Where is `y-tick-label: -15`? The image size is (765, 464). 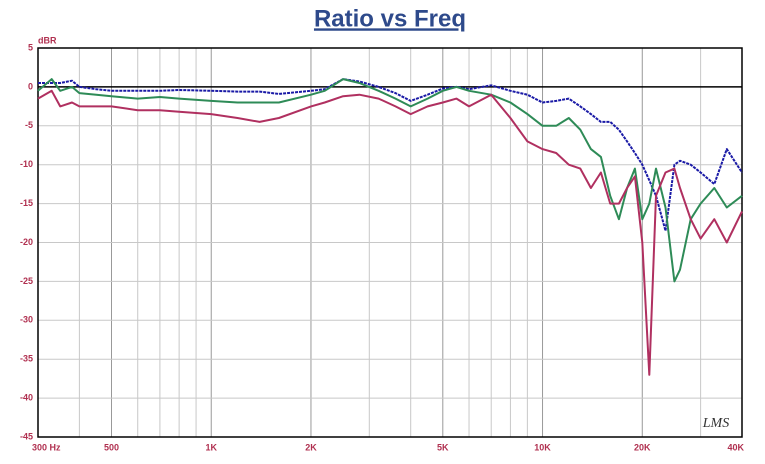
y-tick-label: -15 is located at coordinates (26, 203).